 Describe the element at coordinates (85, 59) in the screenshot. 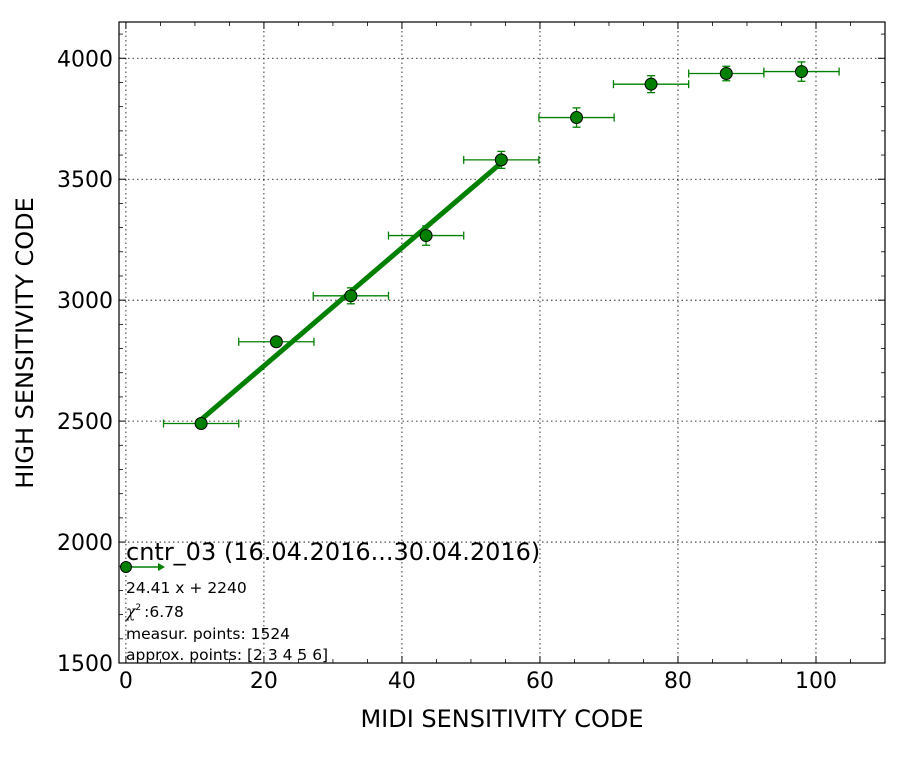

I see `y-tick-label: 4000` at that location.